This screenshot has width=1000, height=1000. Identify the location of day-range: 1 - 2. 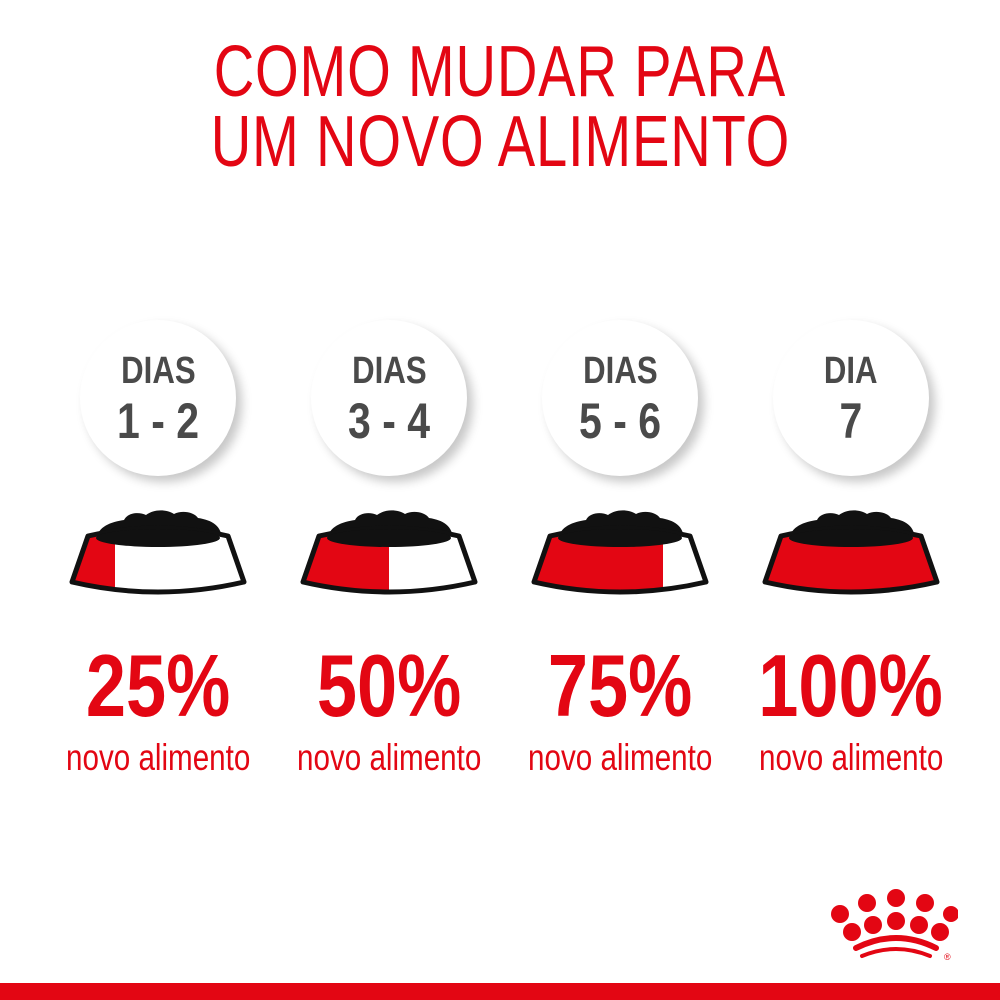
(158, 421).